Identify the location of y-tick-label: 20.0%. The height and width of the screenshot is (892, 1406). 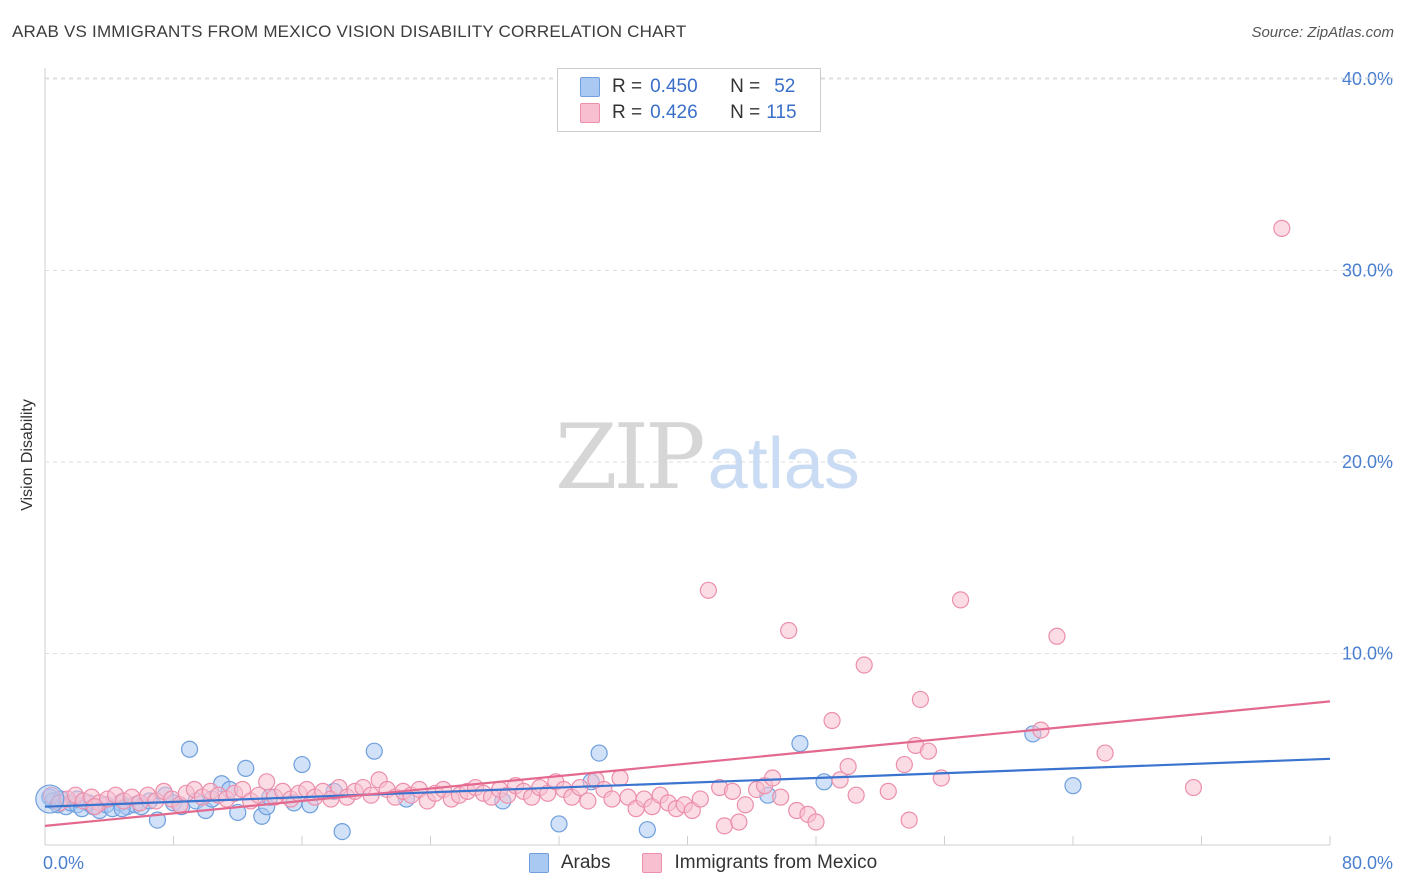
(1367, 462).